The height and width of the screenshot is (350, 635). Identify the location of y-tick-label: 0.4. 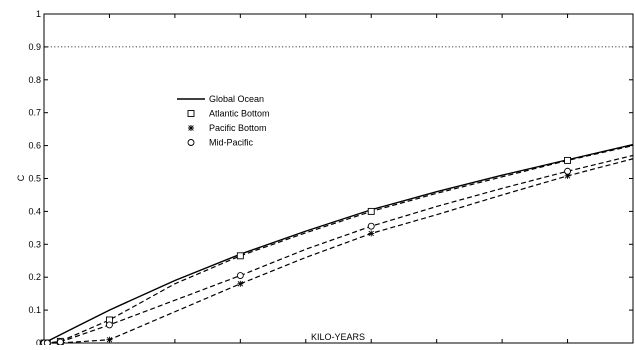
(34, 211).